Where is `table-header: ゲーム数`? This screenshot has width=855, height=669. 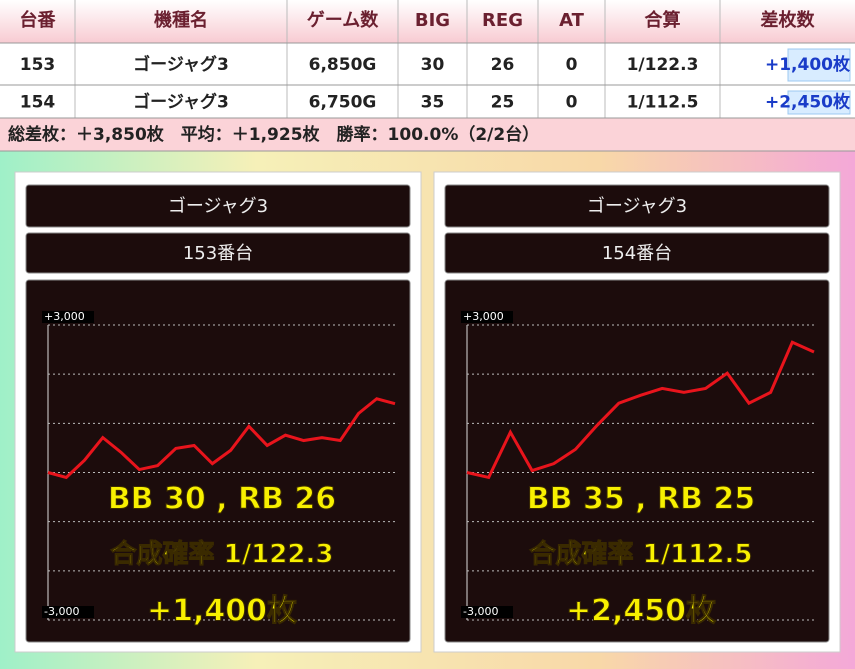 table-header: ゲーム数 is located at coordinates (343, 20).